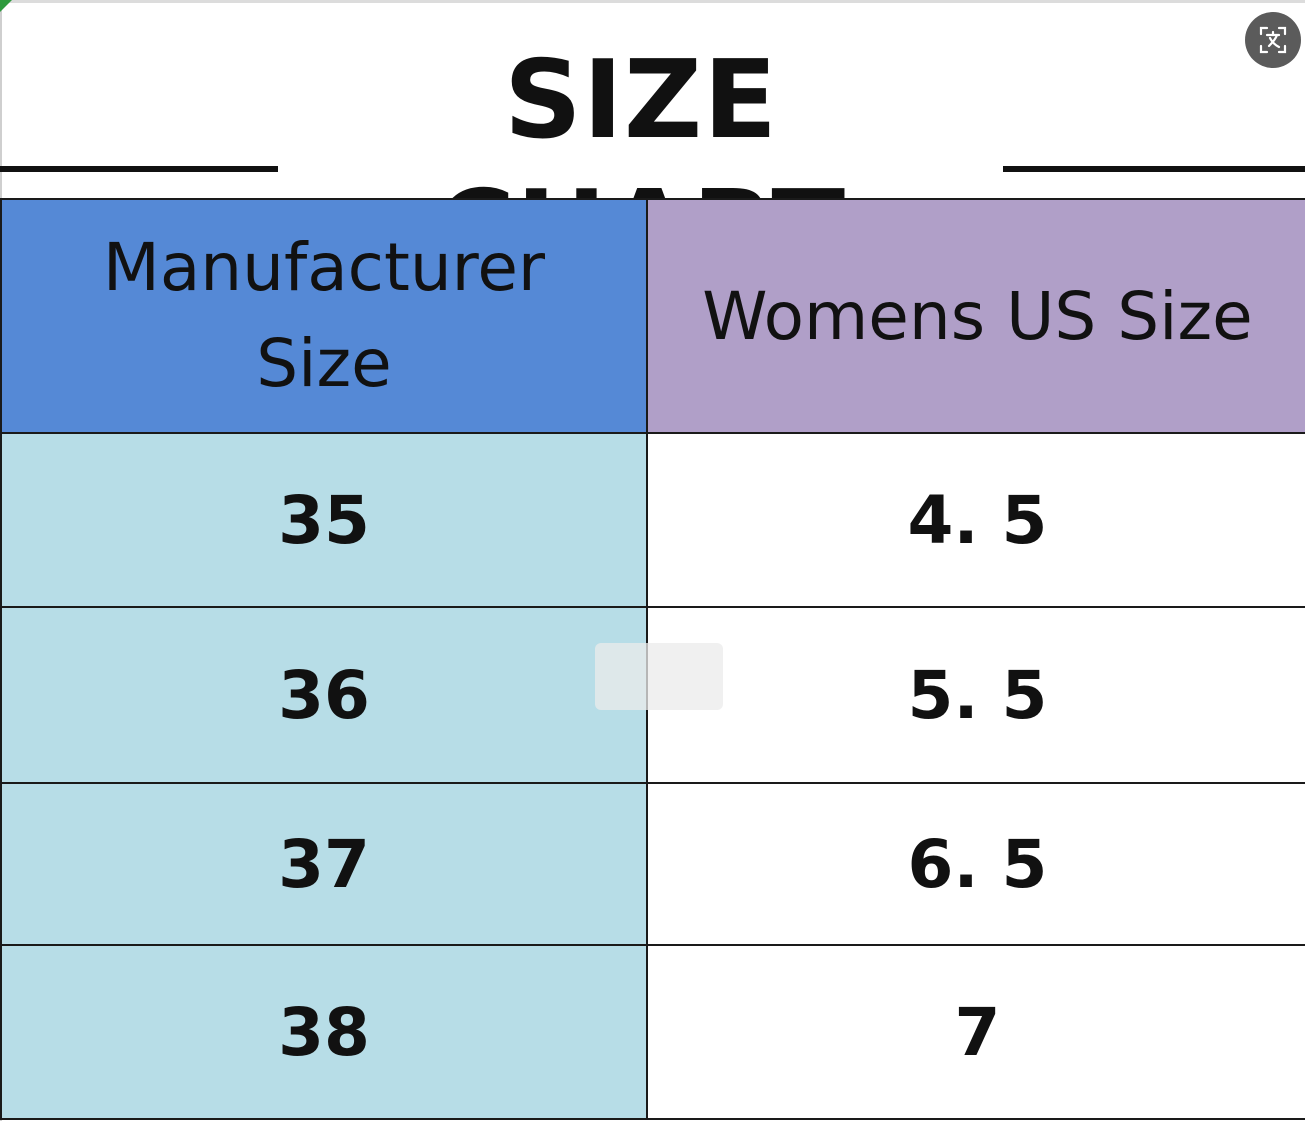 This screenshot has width=1305, height=1121. What do you see at coordinates (324, 316) in the screenshot?
I see `header-manufacturer-size: Manufacturer Size` at bounding box center [324, 316].